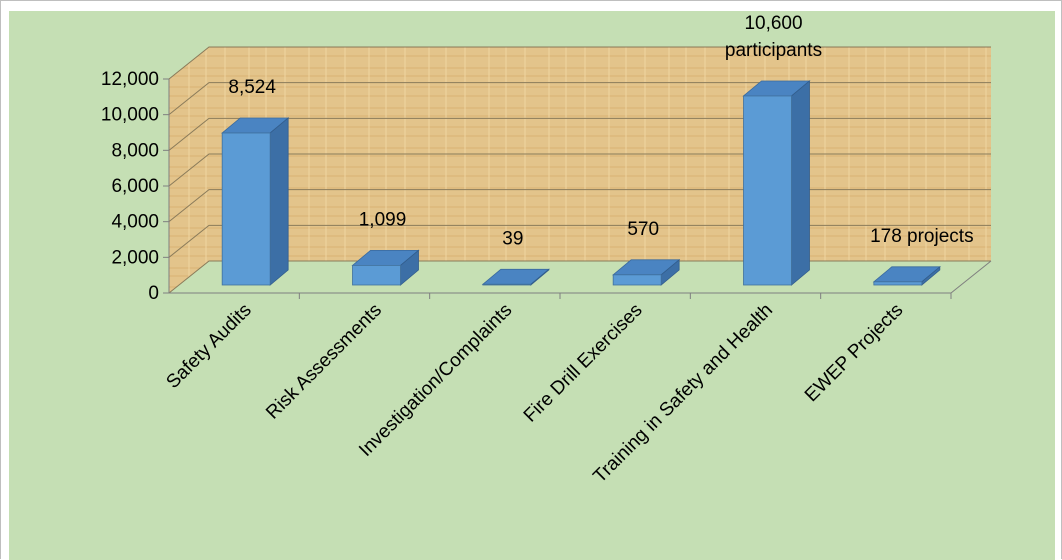  Describe the element at coordinates (383, 219) in the screenshot. I see `data-label: 1,099` at that location.